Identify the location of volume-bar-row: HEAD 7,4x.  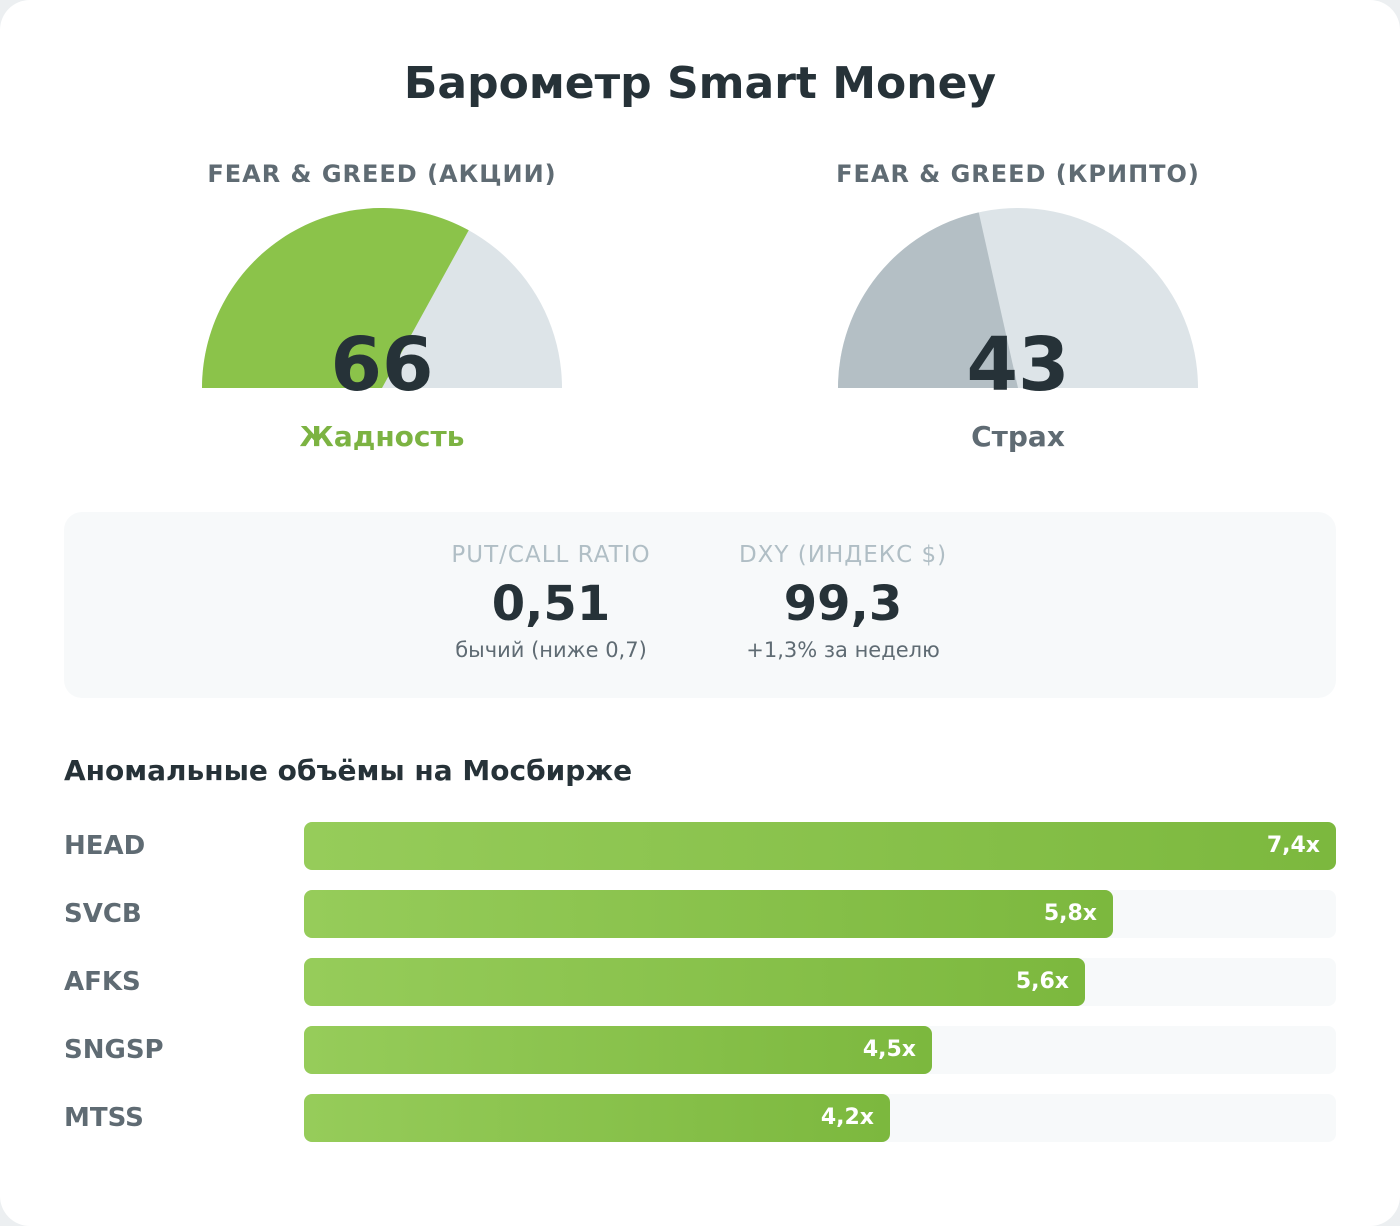
(700, 846).